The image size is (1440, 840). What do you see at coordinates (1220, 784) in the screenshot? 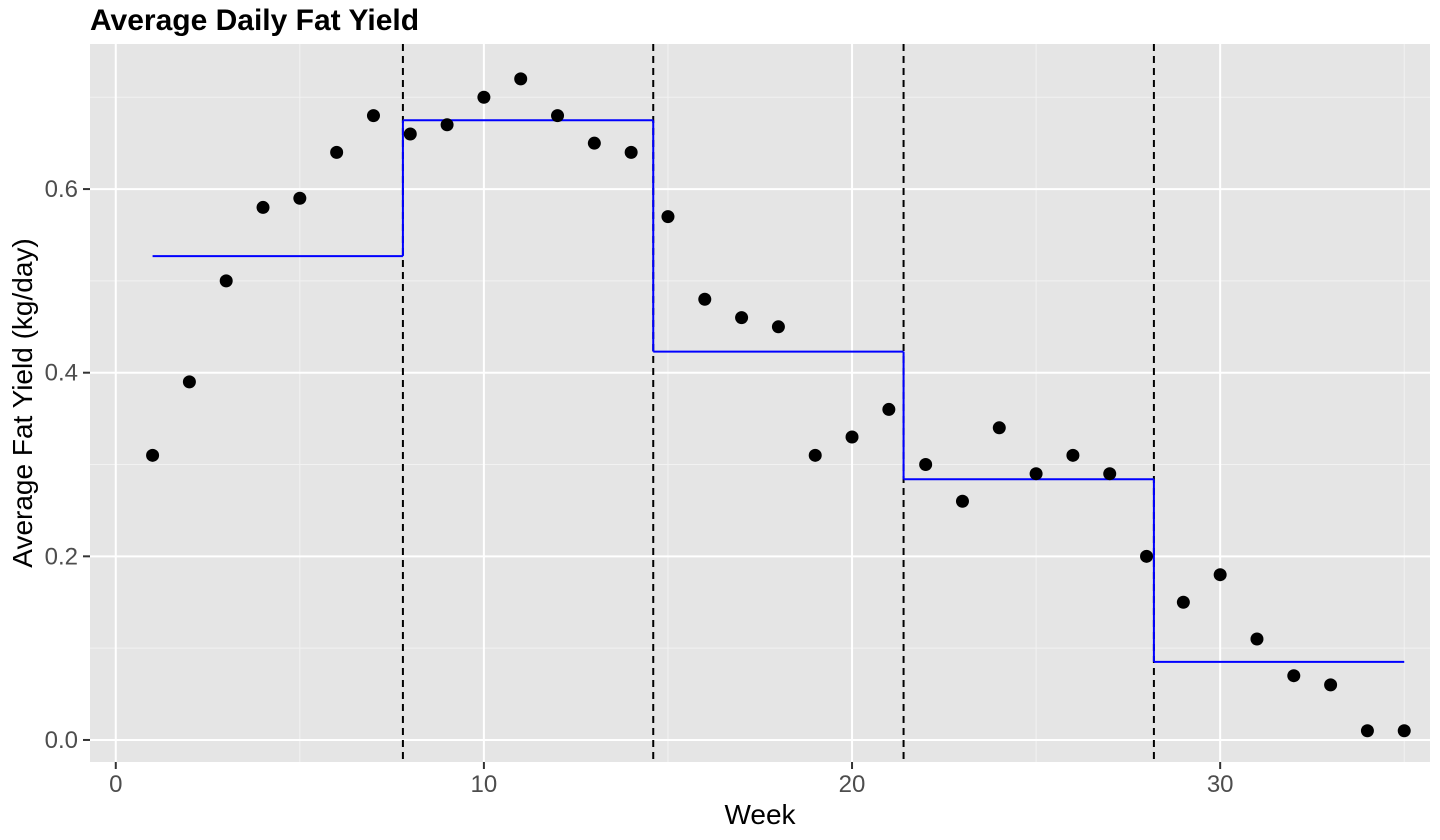
I see `x-tick-label: 30` at bounding box center [1220, 784].